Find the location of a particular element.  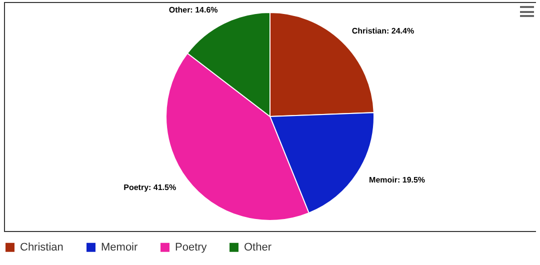

data-label: Other: 14.6% is located at coordinates (193, 10).